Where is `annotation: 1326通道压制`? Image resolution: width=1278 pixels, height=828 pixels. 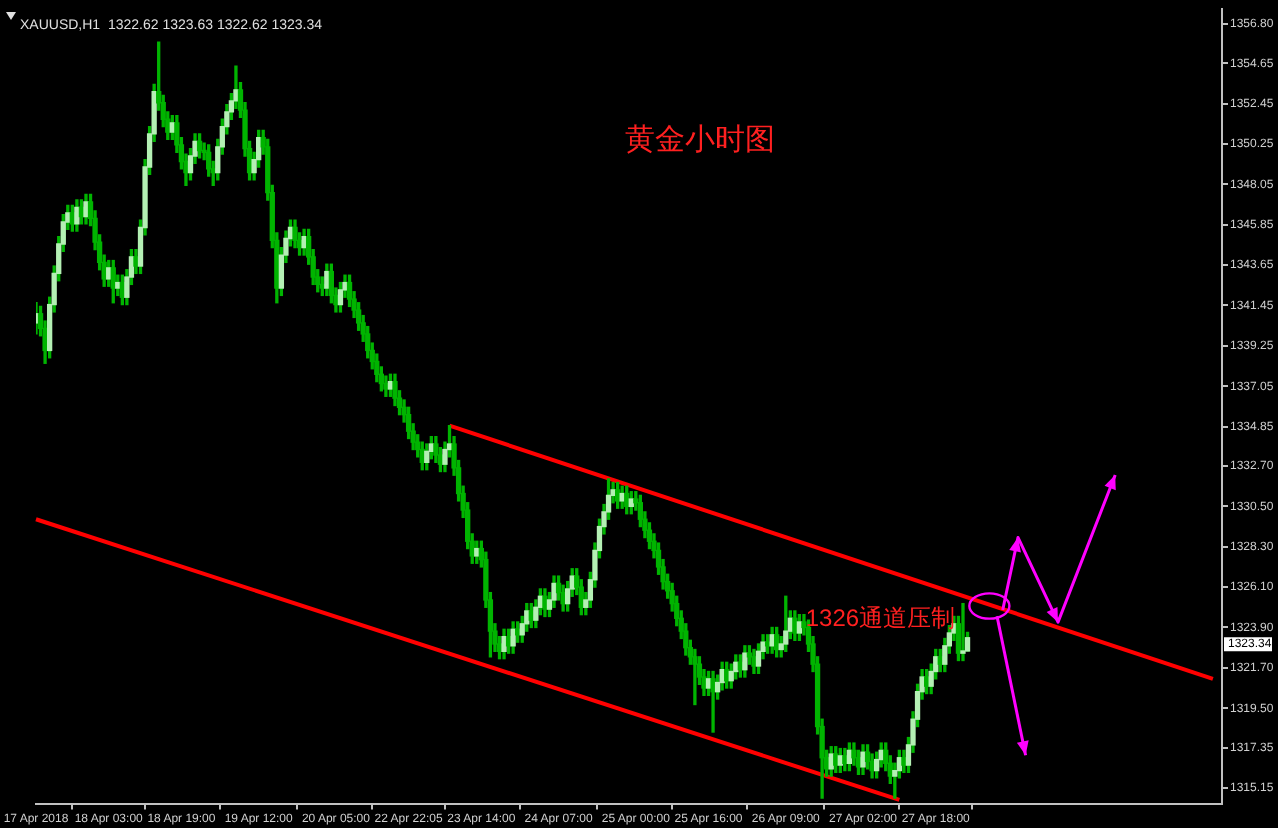
annotation: 1326通道压制 is located at coordinates (880, 617).